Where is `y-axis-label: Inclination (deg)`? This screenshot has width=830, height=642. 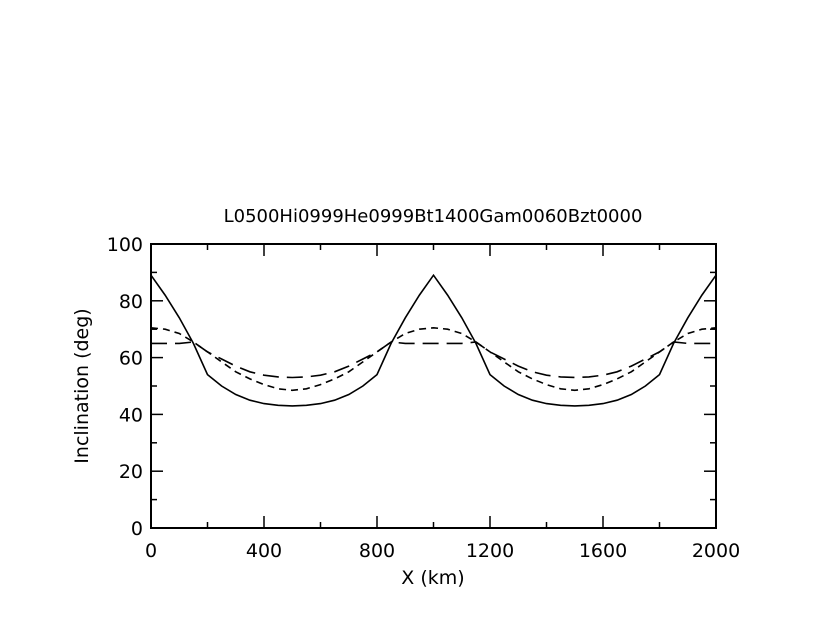
y-axis-label: Inclination (deg) is located at coordinates (82, 385).